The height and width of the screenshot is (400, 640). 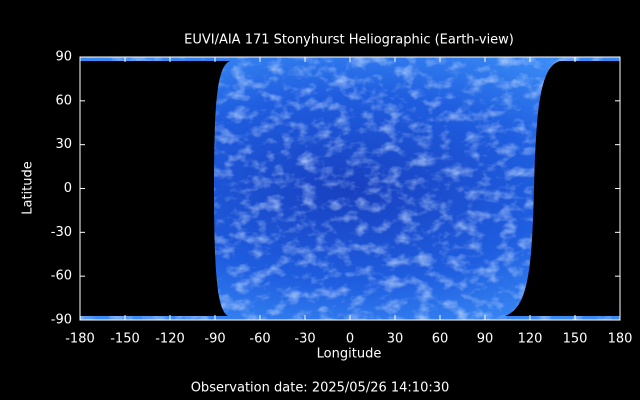 What do you see at coordinates (395, 339) in the screenshot?
I see `x-tick-label: 30` at bounding box center [395, 339].